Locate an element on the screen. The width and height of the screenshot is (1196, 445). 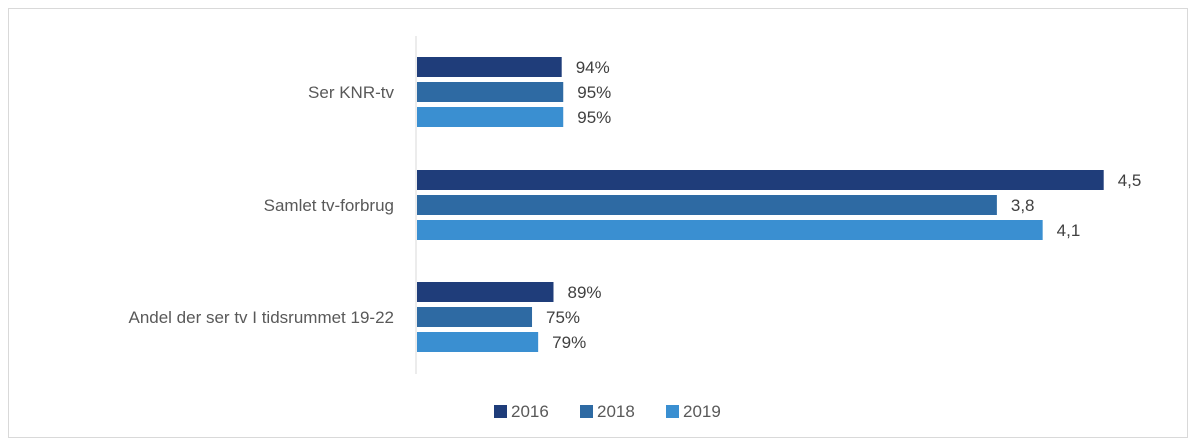
legend-swatch-2019 is located at coordinates (672, 411).